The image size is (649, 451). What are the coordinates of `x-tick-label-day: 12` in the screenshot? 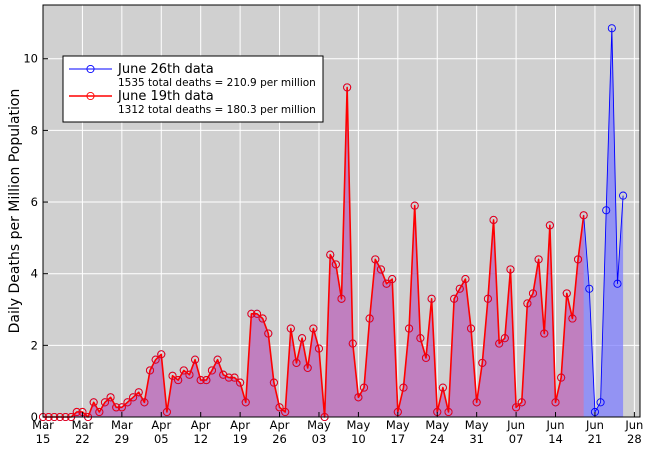 It's located at (200, 439).